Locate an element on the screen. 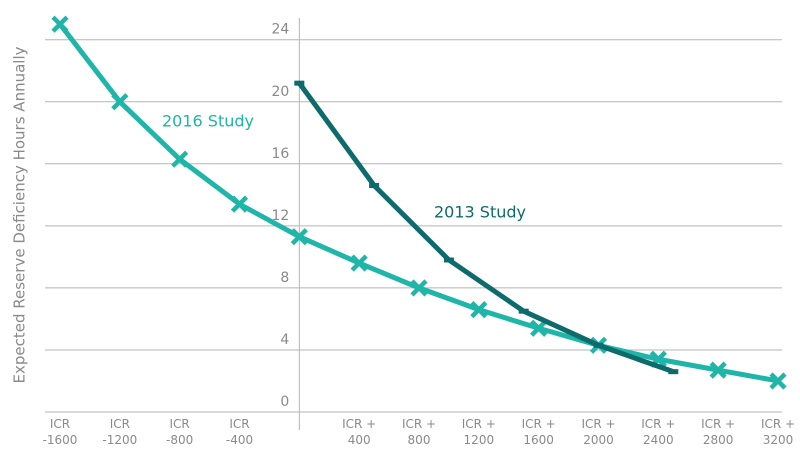 The width and height of the screenshot is (800, 459). y-tick-label: 0 is located at coordinates (284, 402).